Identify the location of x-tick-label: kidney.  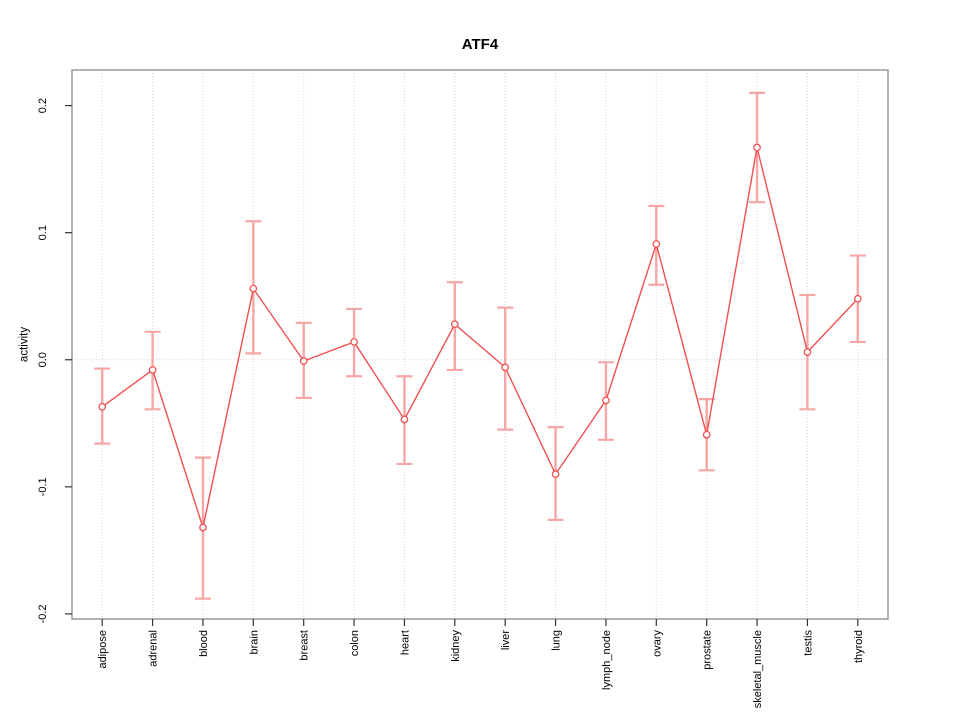
(456, 646).